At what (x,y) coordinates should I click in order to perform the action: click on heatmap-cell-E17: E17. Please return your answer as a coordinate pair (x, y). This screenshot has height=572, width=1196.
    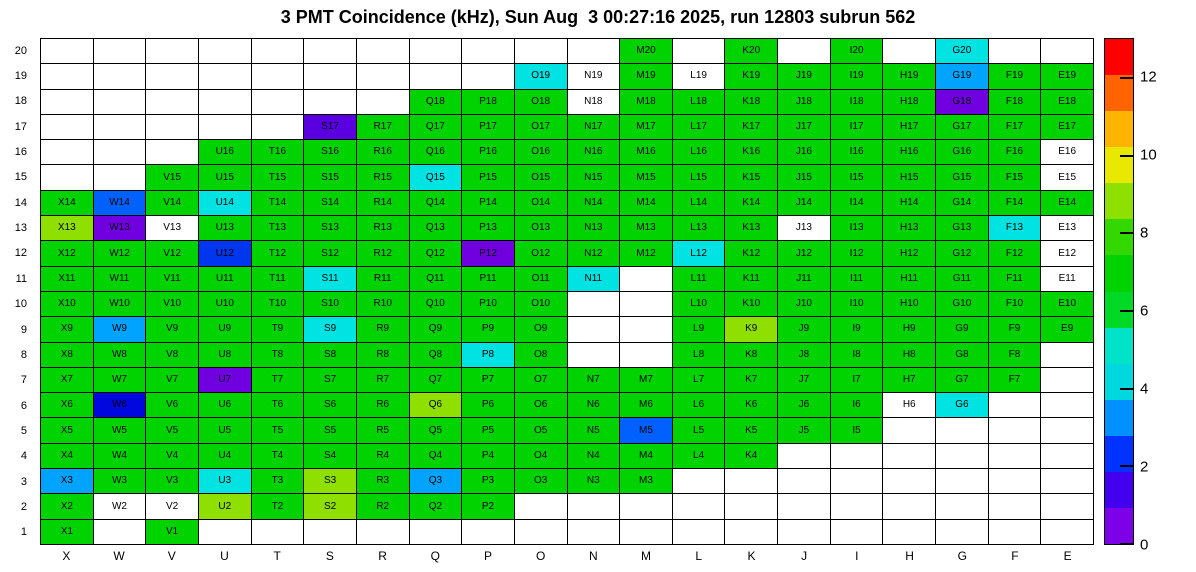
    Looking at the image, I should click on (1067, 127).